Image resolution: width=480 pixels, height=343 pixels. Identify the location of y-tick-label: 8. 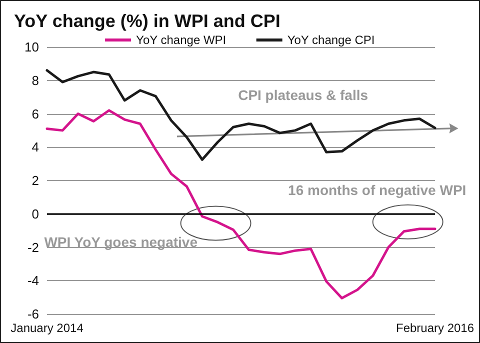
(35, 80).